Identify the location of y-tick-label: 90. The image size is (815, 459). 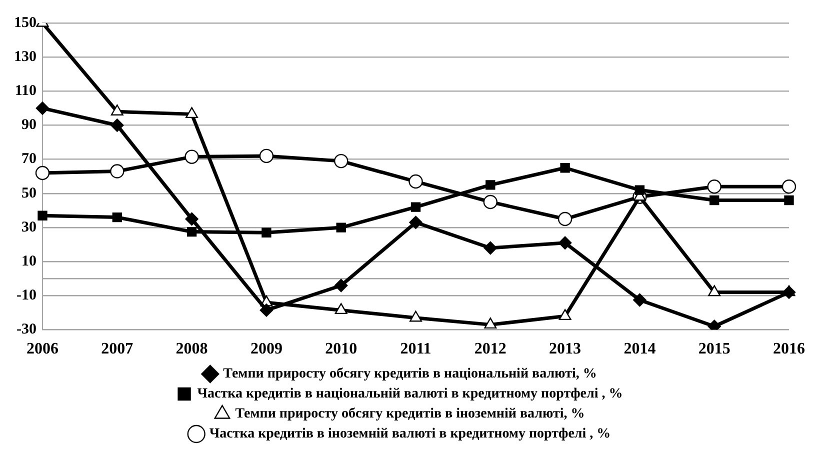
(29, 125).